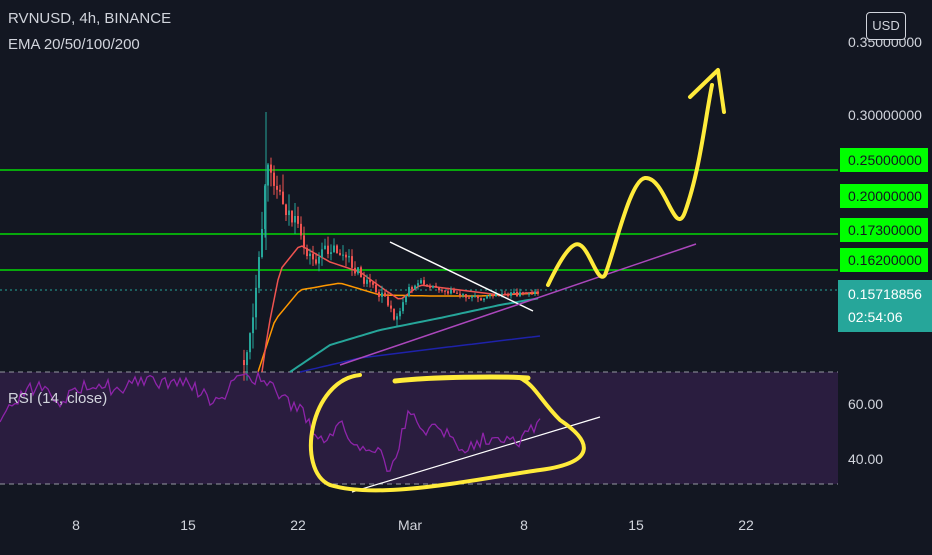 The height and width of the screenshot is (555, 932). I want to click on ema-50-line, so click(398, 327).